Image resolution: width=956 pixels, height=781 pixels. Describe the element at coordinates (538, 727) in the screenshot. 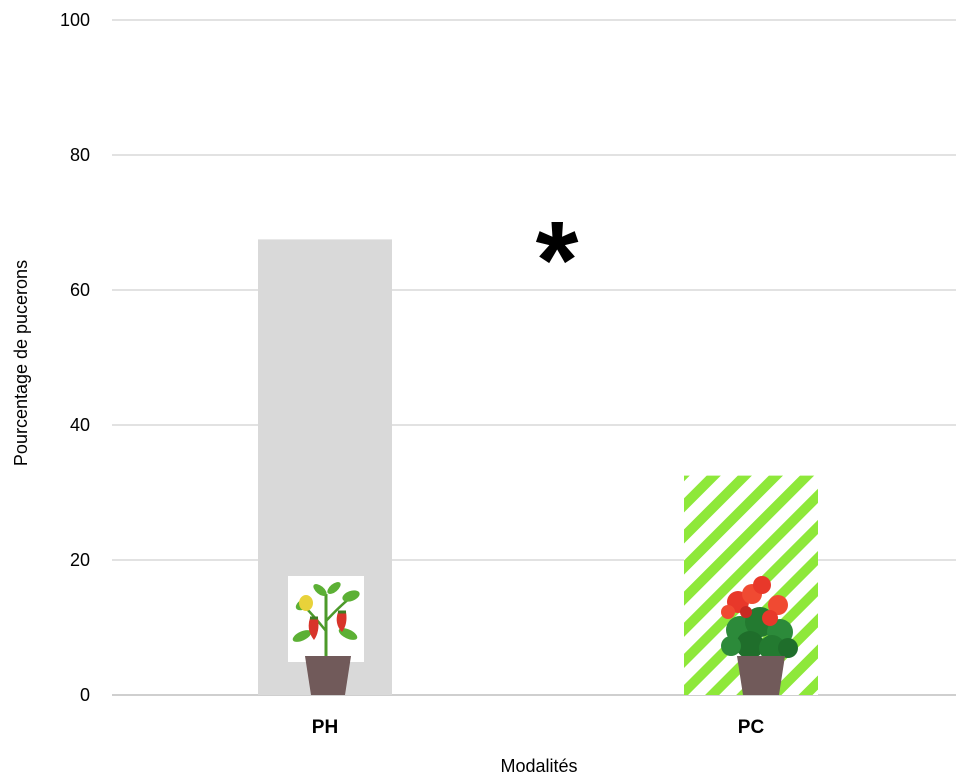

I see `x-axis-categories: PH PC` at that location.